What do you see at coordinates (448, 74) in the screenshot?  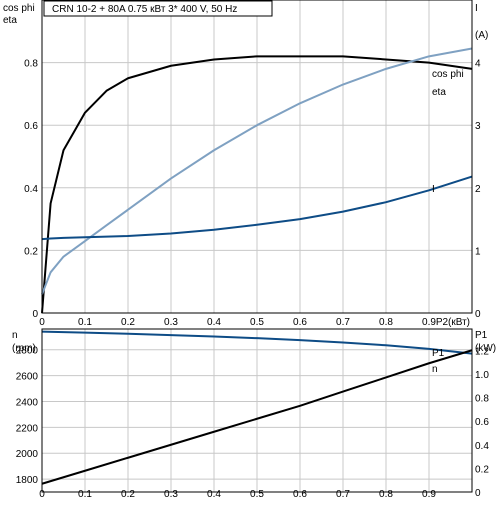 I see `series-label-cos-phi: cos phi` at bounding box center [448, 74].